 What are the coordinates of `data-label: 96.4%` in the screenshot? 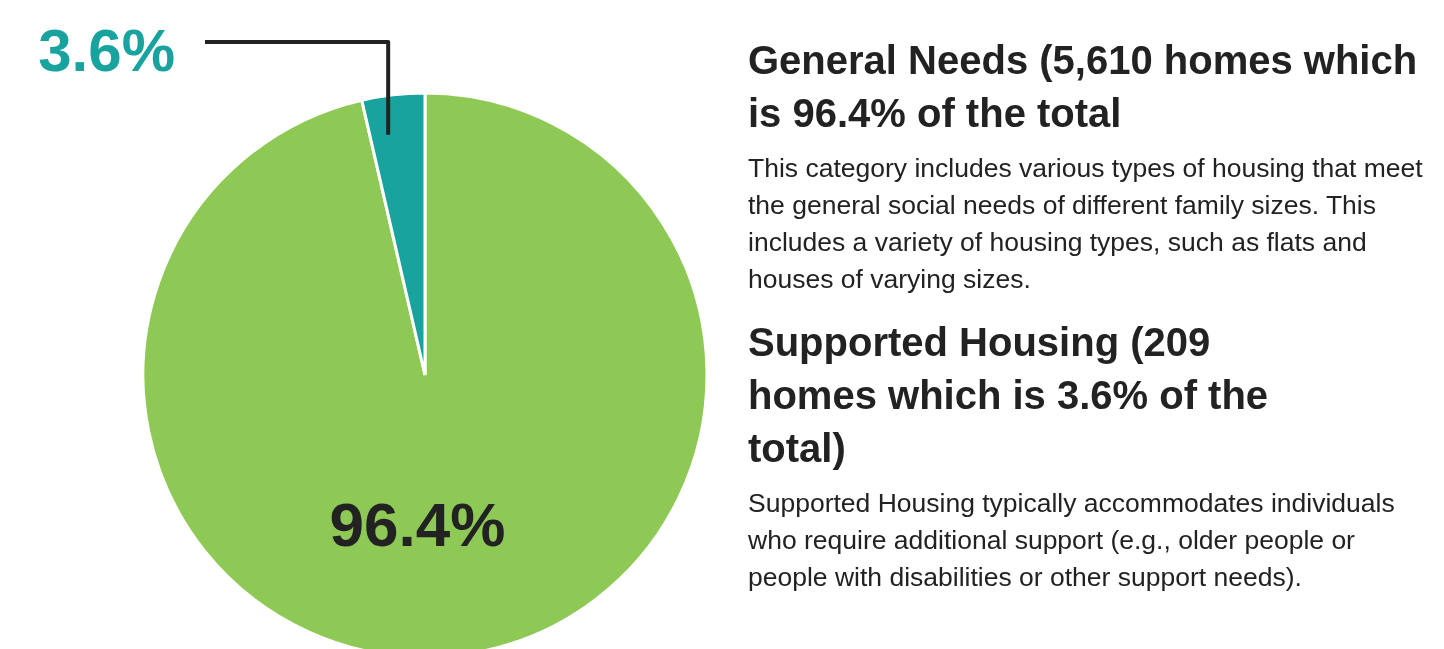 It's located at (417, 524).